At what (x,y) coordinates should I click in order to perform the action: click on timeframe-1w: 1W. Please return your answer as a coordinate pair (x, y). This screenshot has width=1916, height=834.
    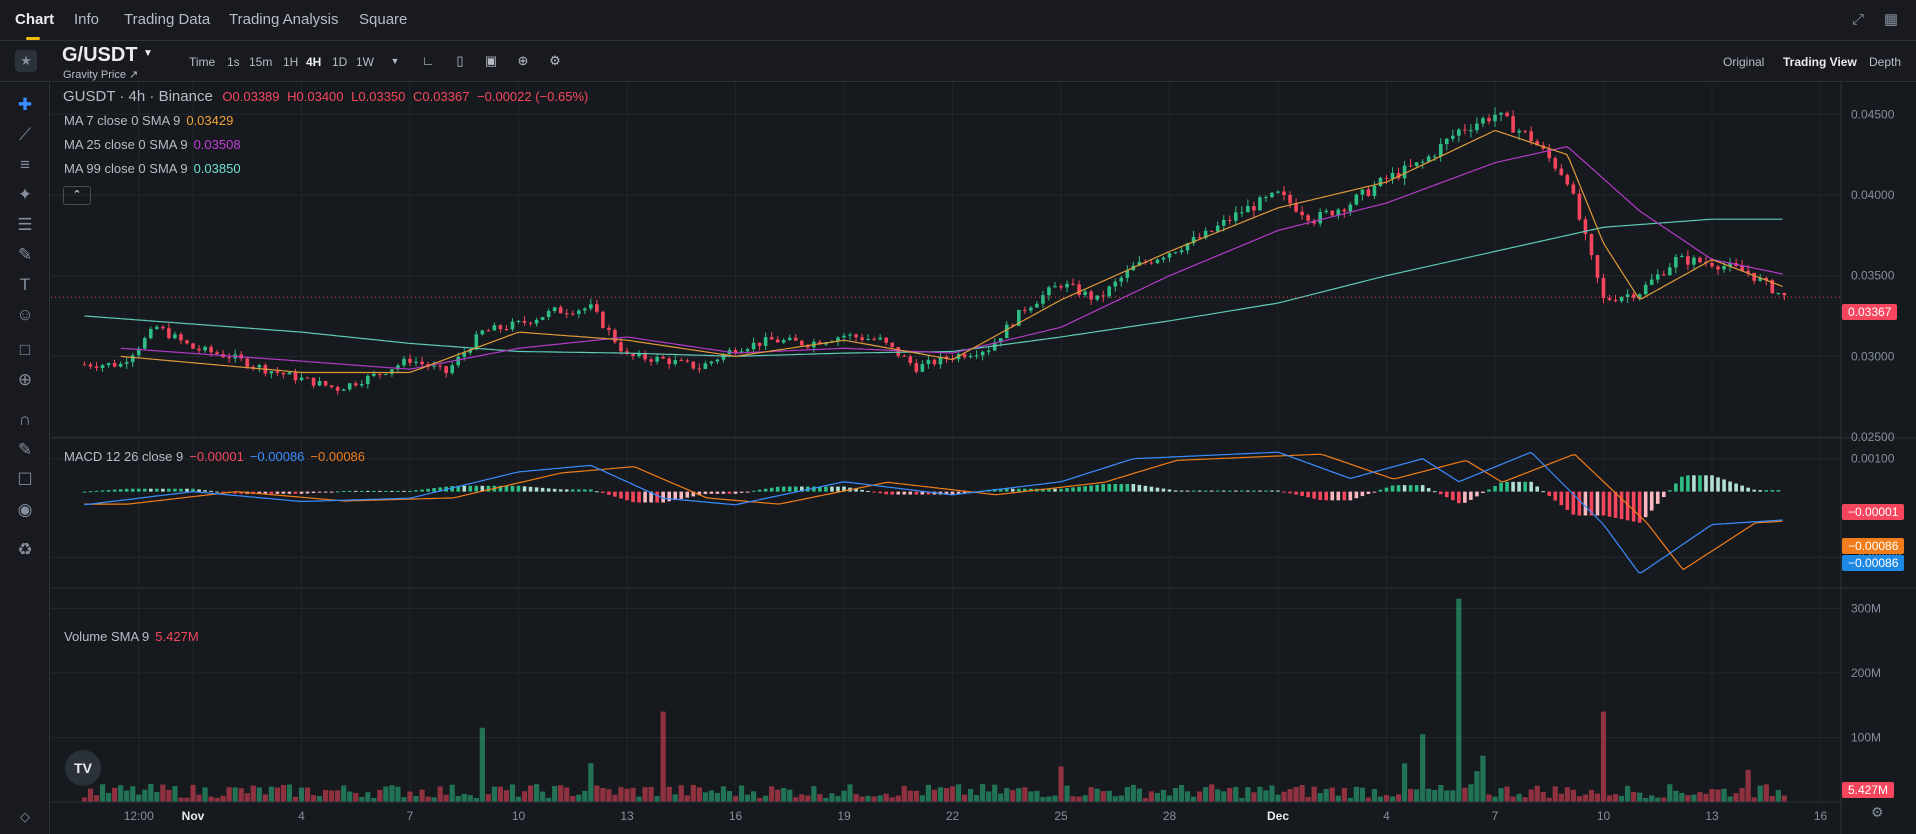
    Looking at the image, I should click on (365, 62).